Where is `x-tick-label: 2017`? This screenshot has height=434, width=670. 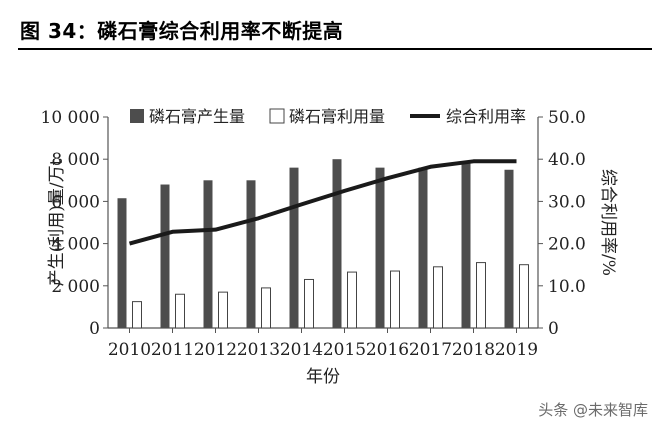
x-tick-label: 2017 is located at coordinates (430, 350).